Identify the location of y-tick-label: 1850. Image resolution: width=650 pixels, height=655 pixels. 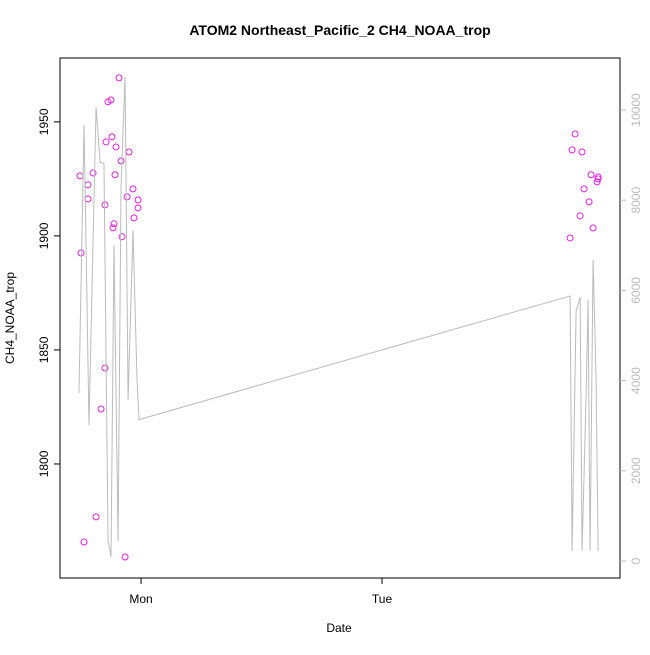
(44, 349).